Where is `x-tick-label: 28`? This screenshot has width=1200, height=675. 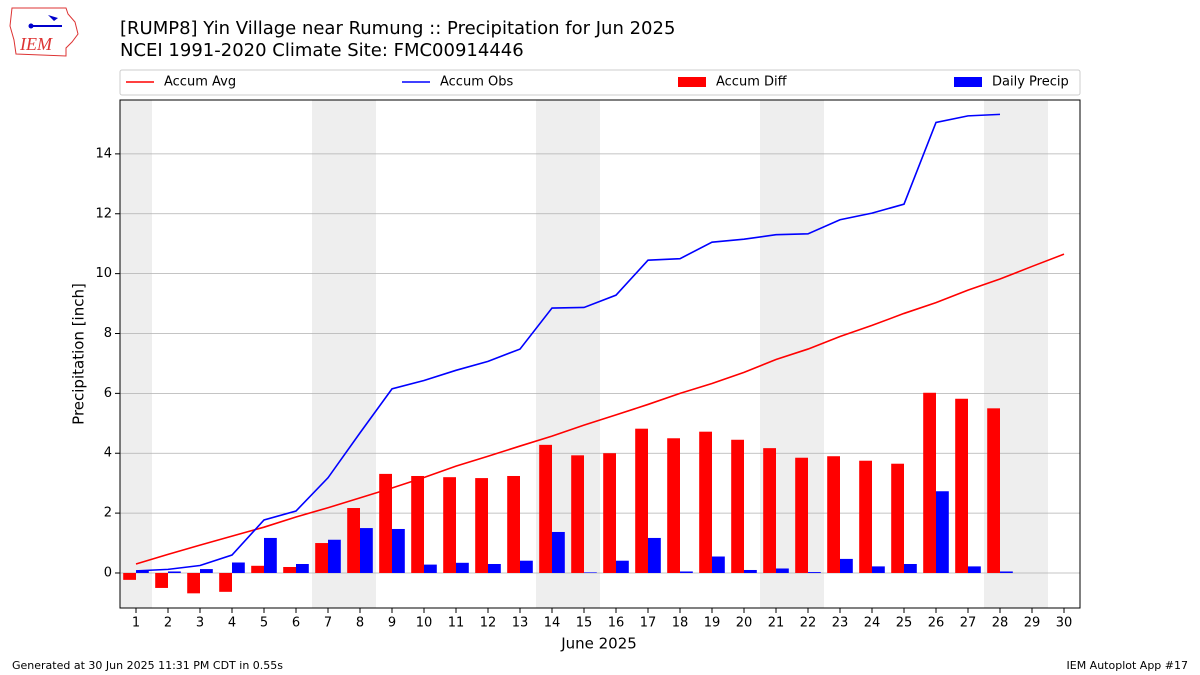 x-tick-label: 28 is located at coordinates (1000, 623).